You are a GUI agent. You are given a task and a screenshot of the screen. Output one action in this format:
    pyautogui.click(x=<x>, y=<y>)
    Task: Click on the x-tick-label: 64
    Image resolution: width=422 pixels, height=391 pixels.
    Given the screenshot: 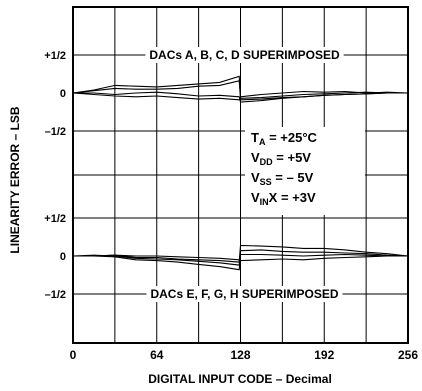 What is the action you would take?
    pyautogui.click(x=157, y=355)
    